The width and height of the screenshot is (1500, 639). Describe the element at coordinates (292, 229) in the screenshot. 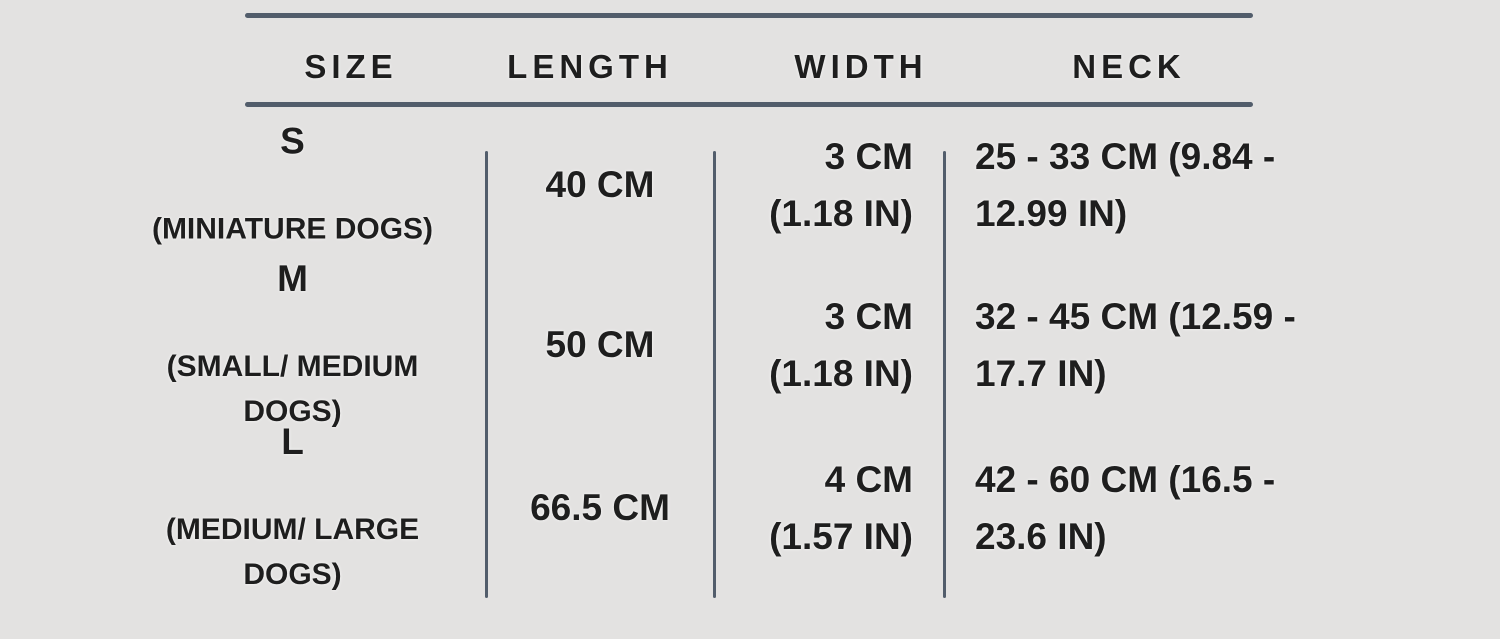

I see `size-description: (MINIATURE DOGS)` at that location.